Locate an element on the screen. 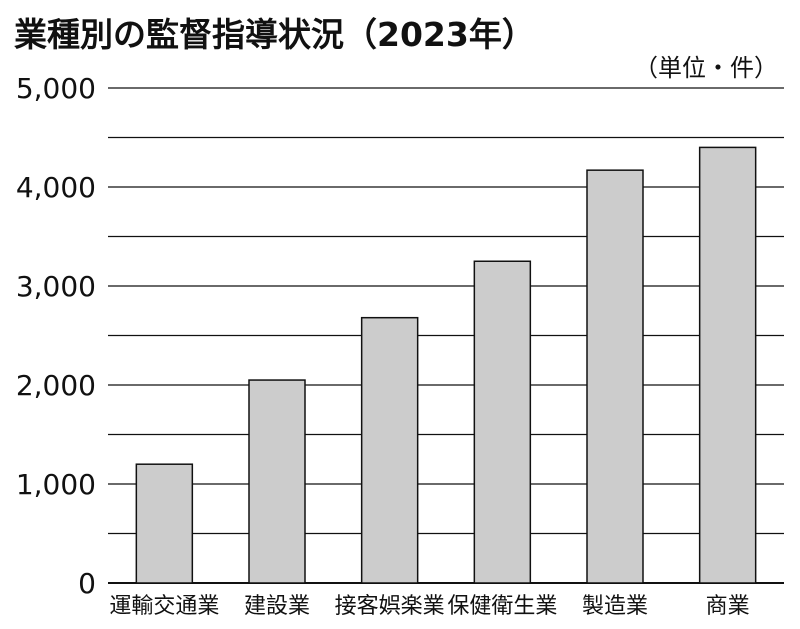 The height and width of the screenshot is (629, 800). unit-label: （単位・件） is located at coordinates (706, 68).